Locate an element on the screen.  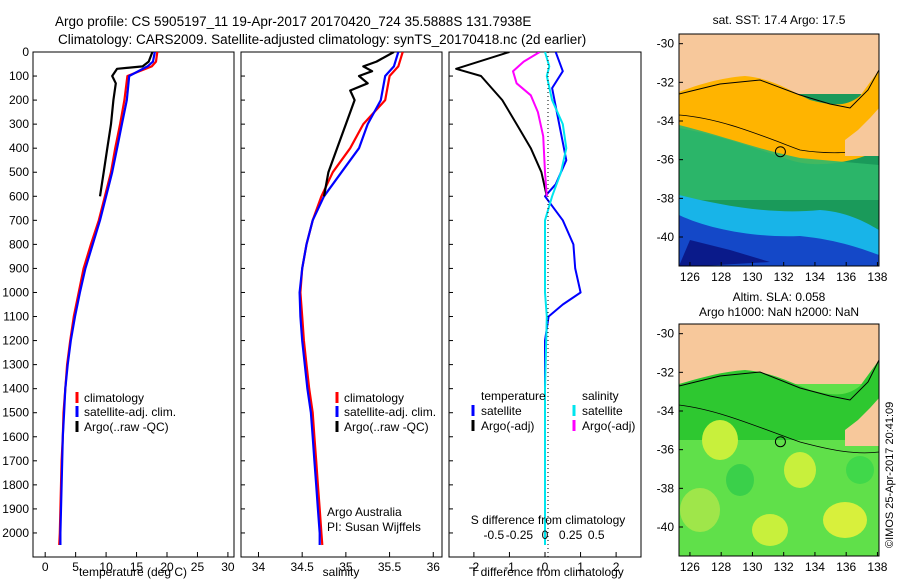
x-tick-label: 20 is located at coordinates (167, 567).